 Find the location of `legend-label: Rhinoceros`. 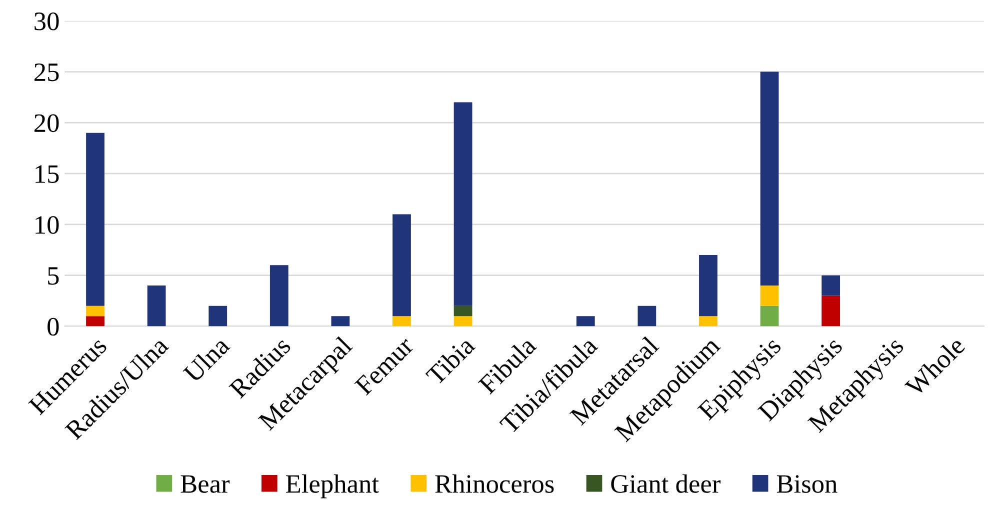

legend-label: Rhinoceros is located at coordinates (494, 483).